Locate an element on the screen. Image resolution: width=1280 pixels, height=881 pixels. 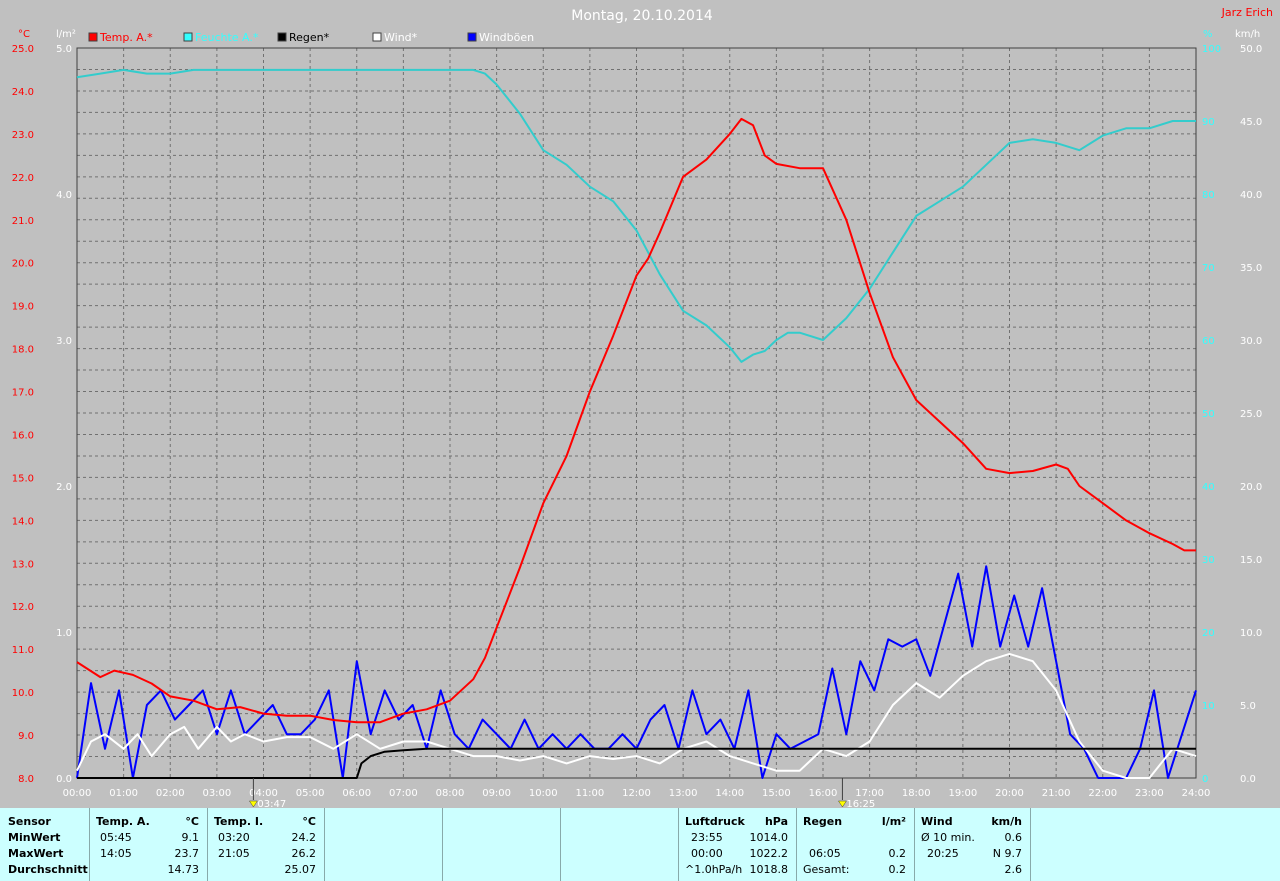
rain-tick-label: 3.0 is located at coordinates (64, 341).